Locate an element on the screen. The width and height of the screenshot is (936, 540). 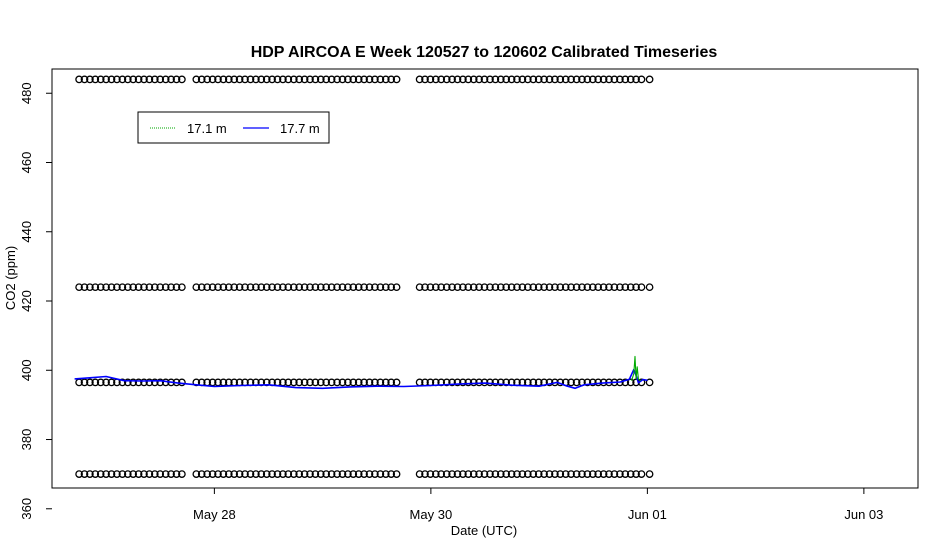
x-tick-label: May 30 is located at coordinates (431, 514).